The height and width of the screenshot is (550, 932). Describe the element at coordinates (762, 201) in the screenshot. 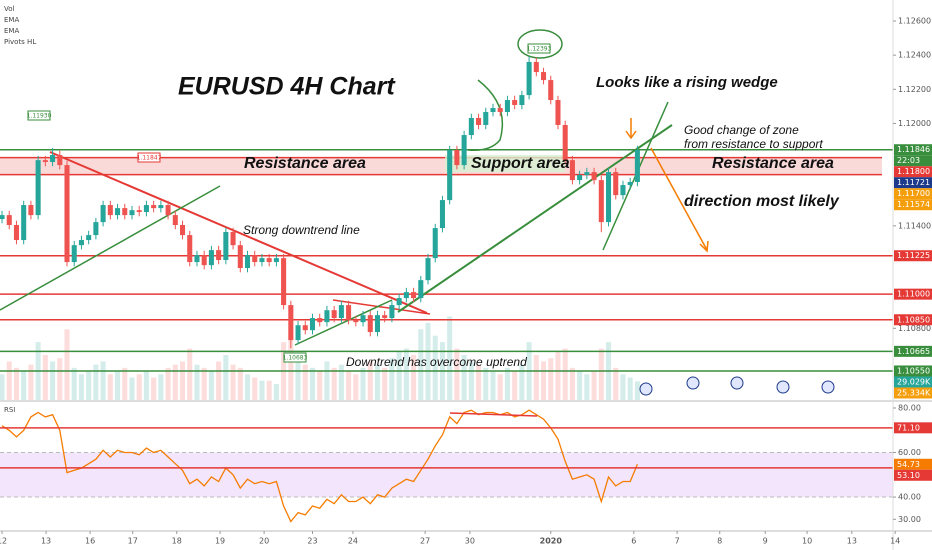

I see `annotation: direction most likely` at that location.